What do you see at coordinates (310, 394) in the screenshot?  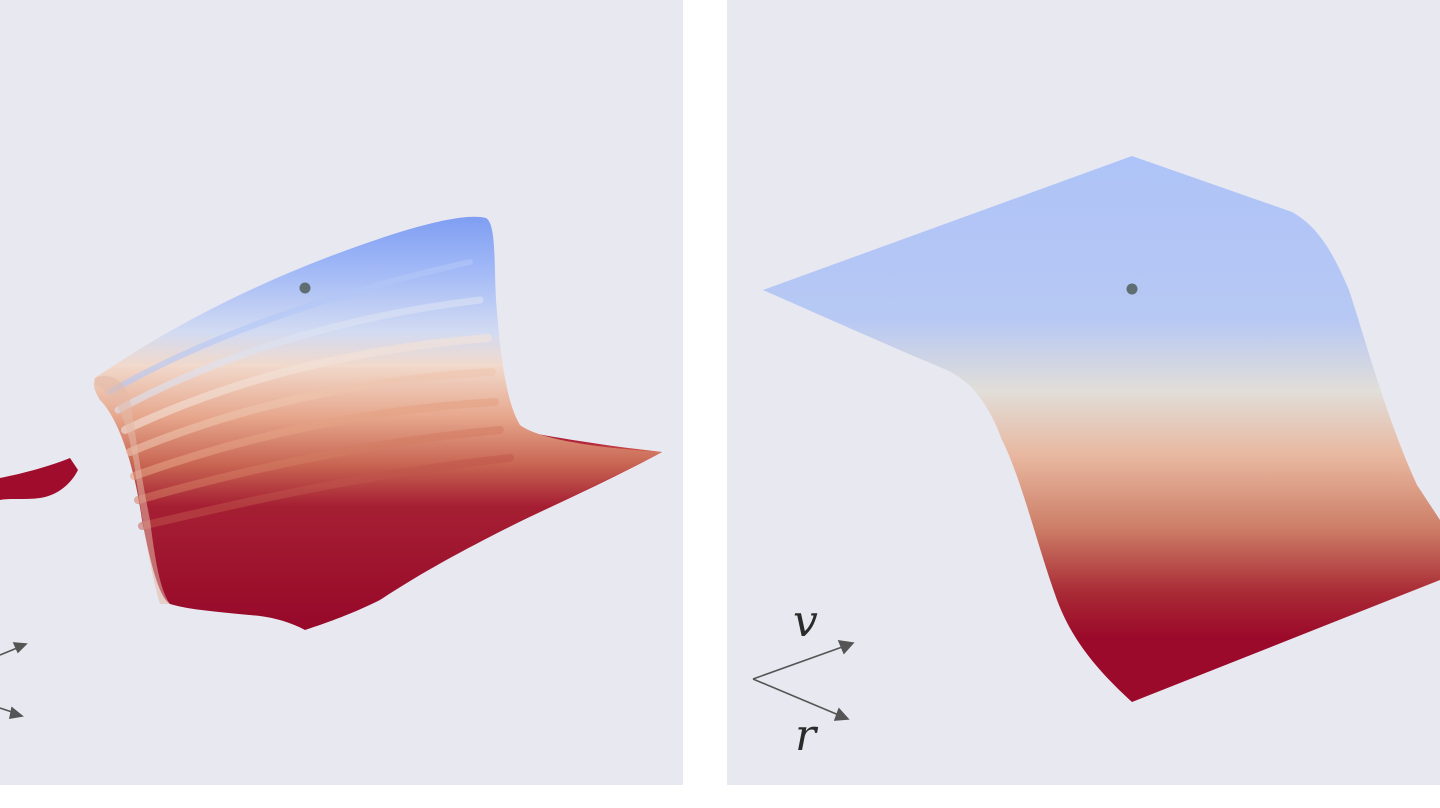 I see `contour-bands` at bounding box center [310, 394].